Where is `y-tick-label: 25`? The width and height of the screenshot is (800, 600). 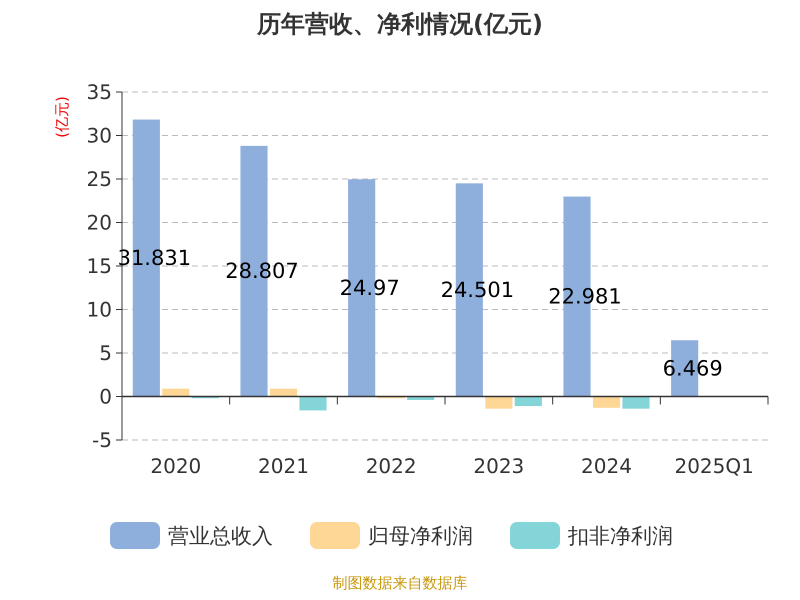 y-tick-label: 25 is located at coordinates (99, 179).